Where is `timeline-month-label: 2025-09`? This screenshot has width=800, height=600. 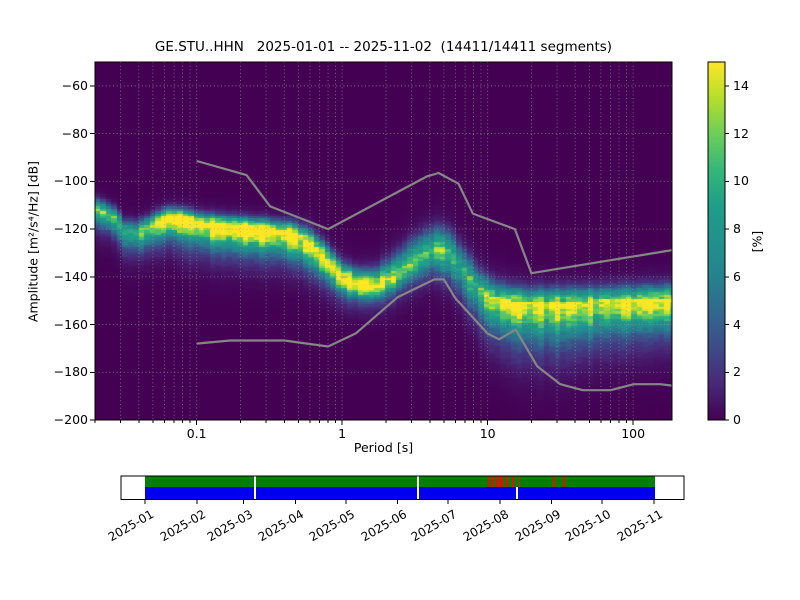 timeline-month-label: 2025-09 is located at coordinates (537, 526).